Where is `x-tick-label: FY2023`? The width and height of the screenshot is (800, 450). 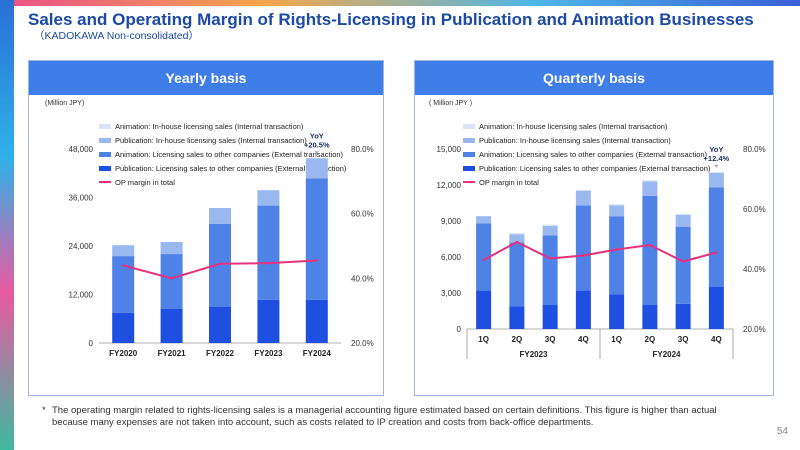
x-tick-label: FY2023 is located at coordinates (268, 353).